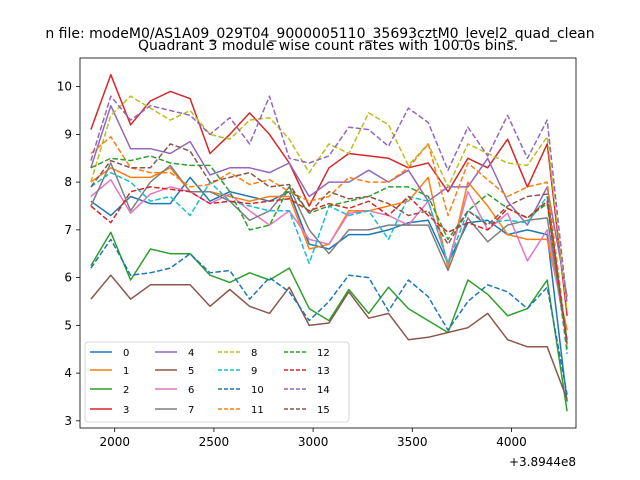 The height and width of the screenshot is (480, 640). I want to click on legend-label-10: 10, so click(257, 390).